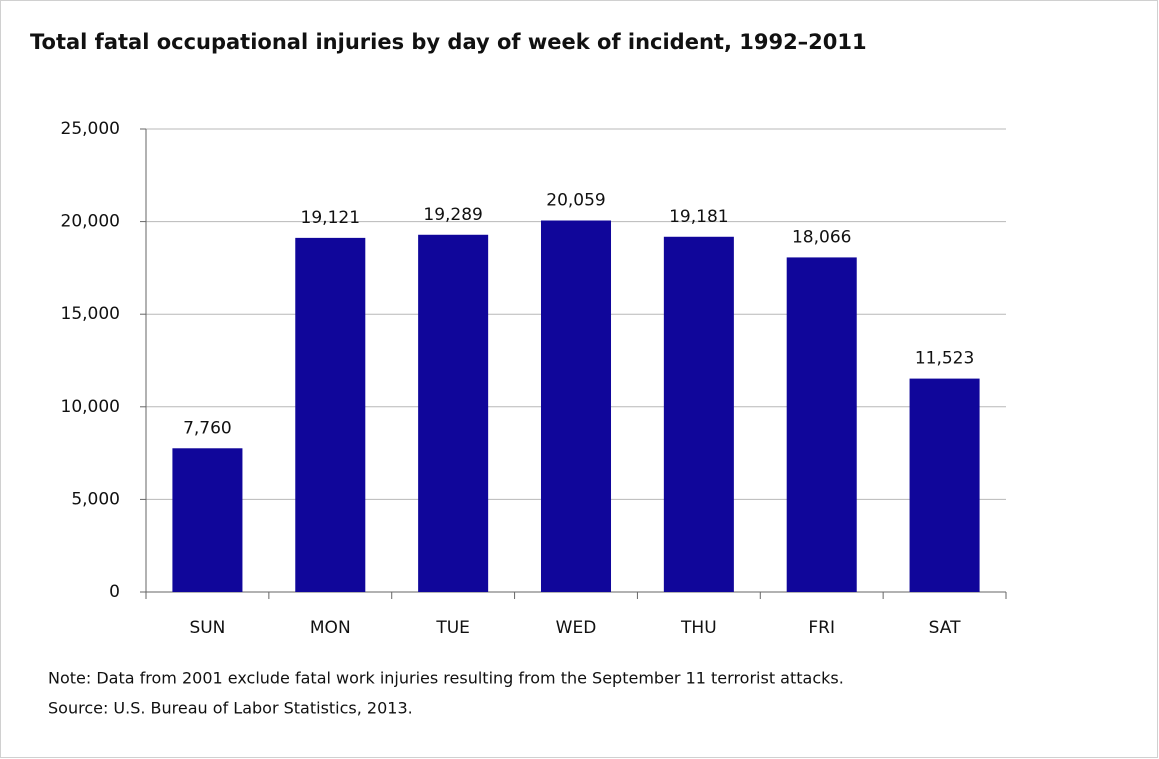 The height and width of the screenshot is (759, 1159). Describe the element at coordinates (698, 628) in the screenshot. I see `x-tick-label: THU` at that location.